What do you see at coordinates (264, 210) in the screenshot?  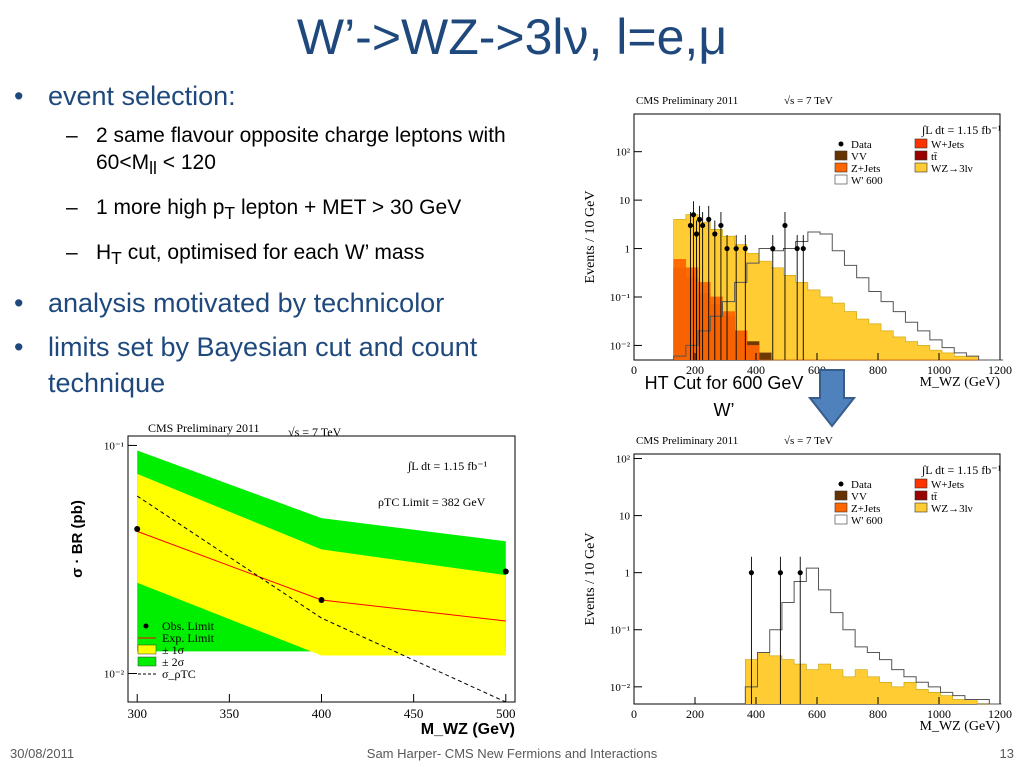 I see `sub-bullet-pt-met: –1 more high pT lepton + MET > 30 GeV` at bounding box center [264, 210].